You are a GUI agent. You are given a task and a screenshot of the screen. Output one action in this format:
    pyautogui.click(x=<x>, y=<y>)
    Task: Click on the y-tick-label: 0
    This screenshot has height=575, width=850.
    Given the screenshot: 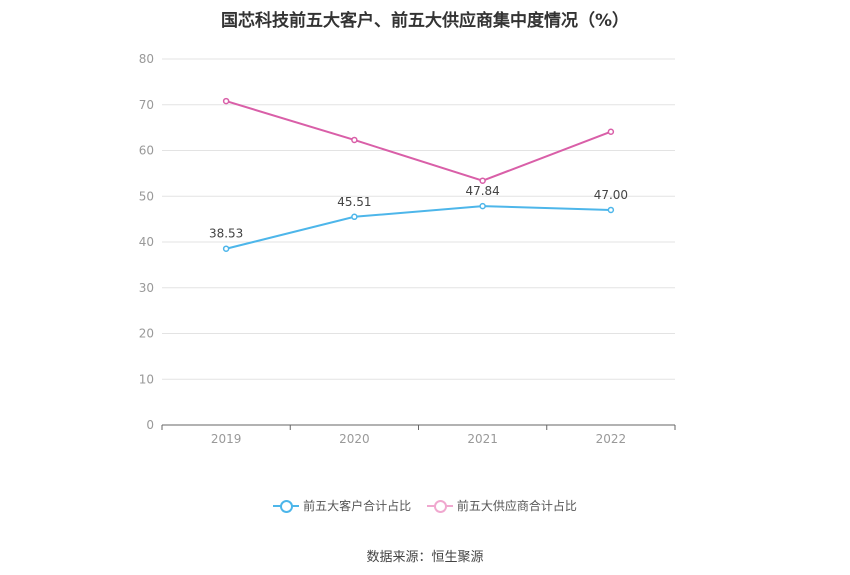 What is the action you would take?
    pyautogui.click(x=150, y=425)
    